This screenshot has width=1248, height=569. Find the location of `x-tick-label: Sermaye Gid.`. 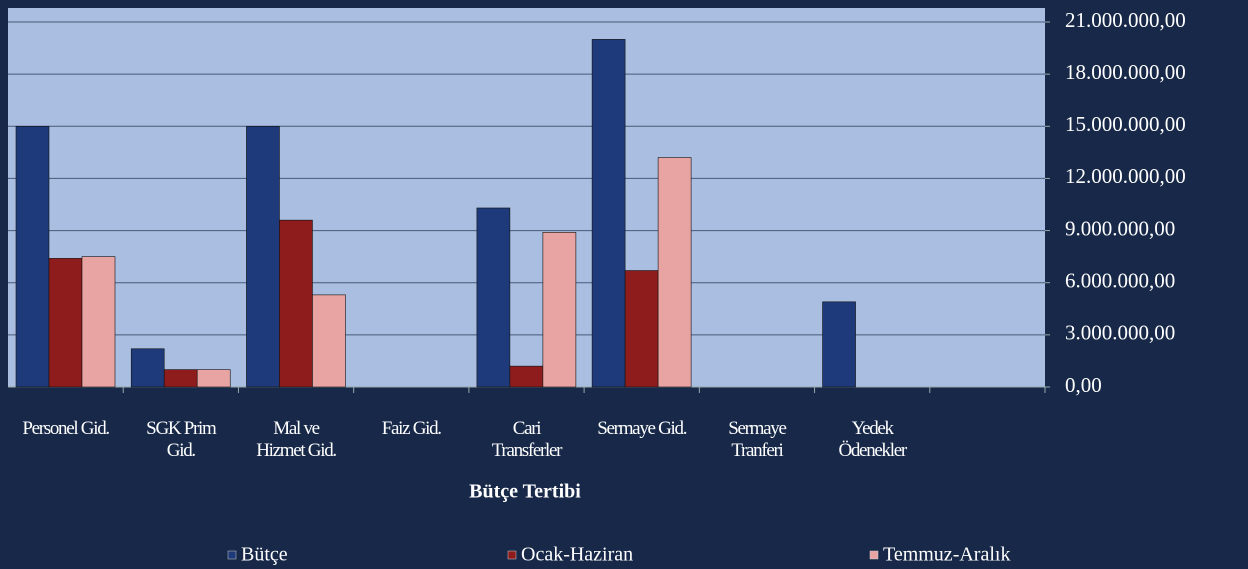

x-tick-label: Sermaye Gid. is located at coordinates (642, 428).